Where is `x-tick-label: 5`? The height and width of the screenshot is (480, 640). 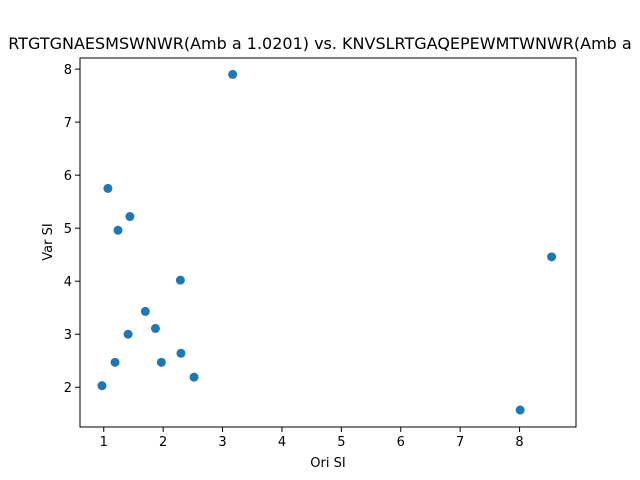 x-tick-label: 5 is located at coordinates (341, 442).